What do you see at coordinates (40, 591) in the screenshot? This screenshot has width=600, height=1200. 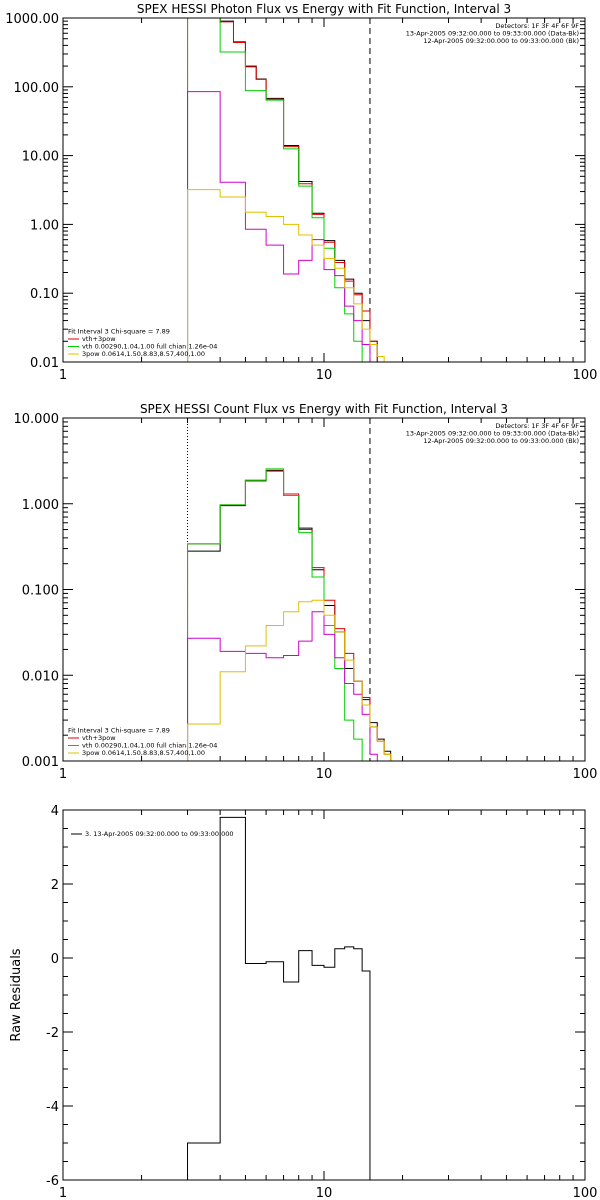 I see `y-tick-label: 0.100` at bounding box center [40, 591].